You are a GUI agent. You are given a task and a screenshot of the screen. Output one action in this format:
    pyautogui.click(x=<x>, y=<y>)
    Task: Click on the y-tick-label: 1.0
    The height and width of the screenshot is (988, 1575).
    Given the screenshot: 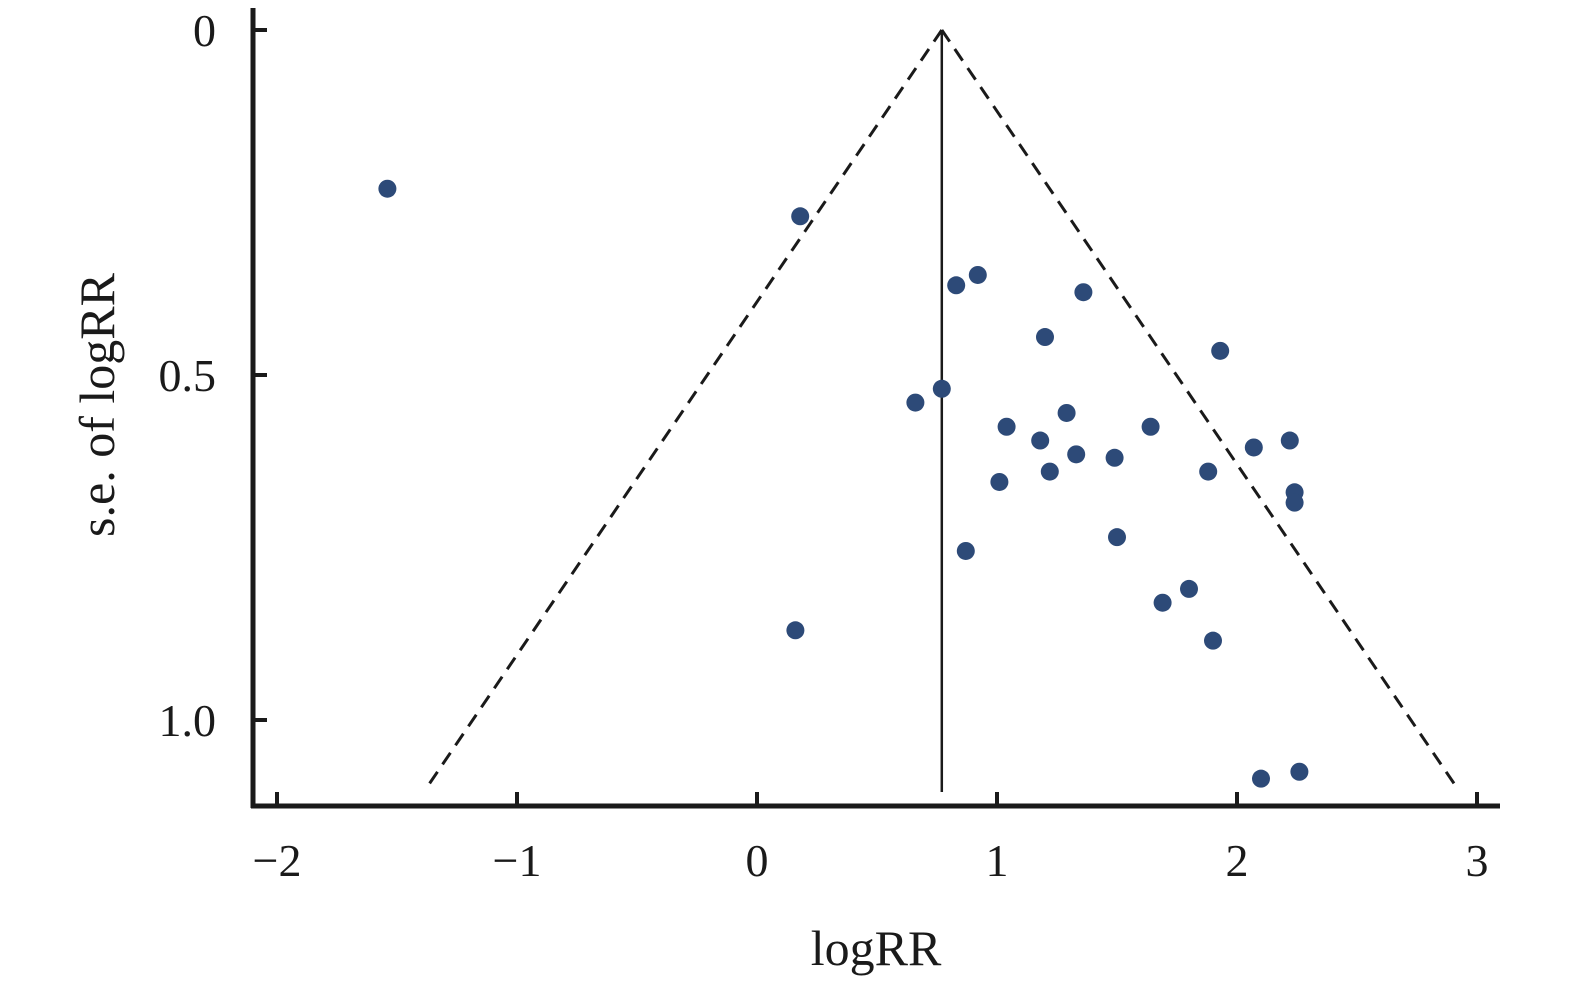 What is the action you would take?
    pyautogui.click(x=188, y=720)
    